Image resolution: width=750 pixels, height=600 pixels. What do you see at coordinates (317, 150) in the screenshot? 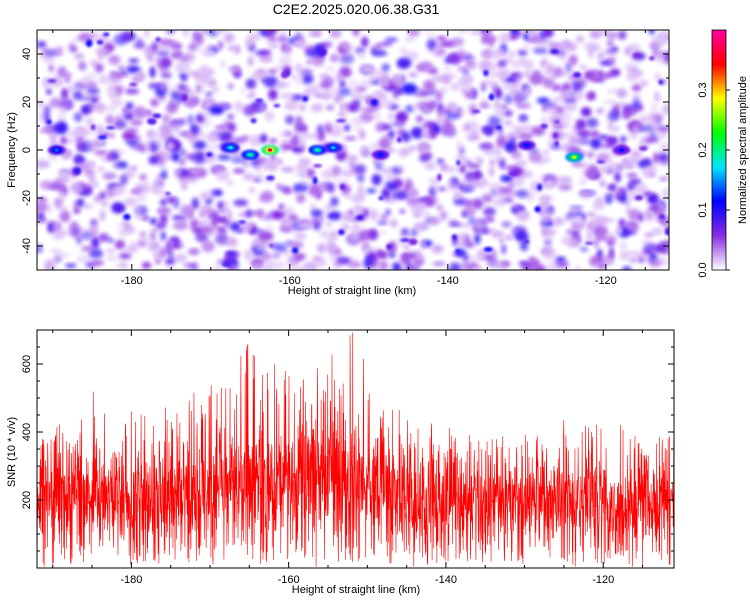
I see `heatmap-hotspot-core` at bounding box center [317, 150].